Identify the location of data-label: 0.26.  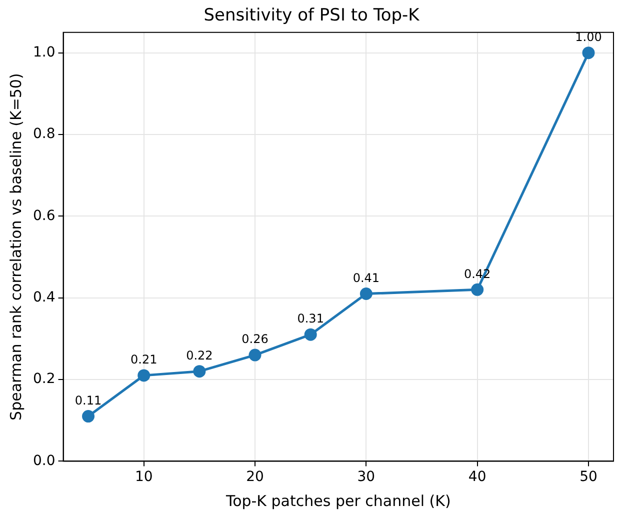
(255, 339).